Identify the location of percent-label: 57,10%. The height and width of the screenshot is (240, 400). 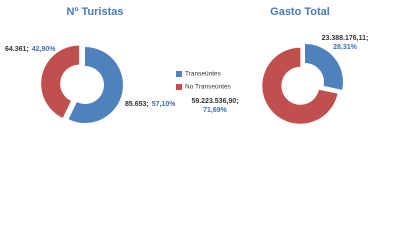
(164, 104).